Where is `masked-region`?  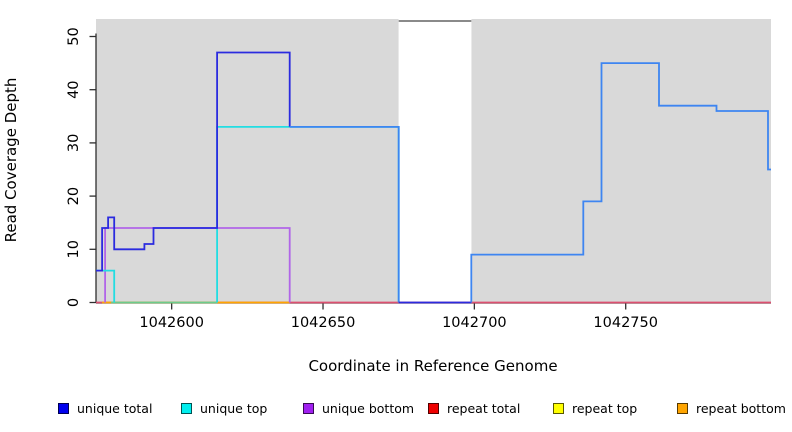 masked-region is located at coordinates (435, 161).